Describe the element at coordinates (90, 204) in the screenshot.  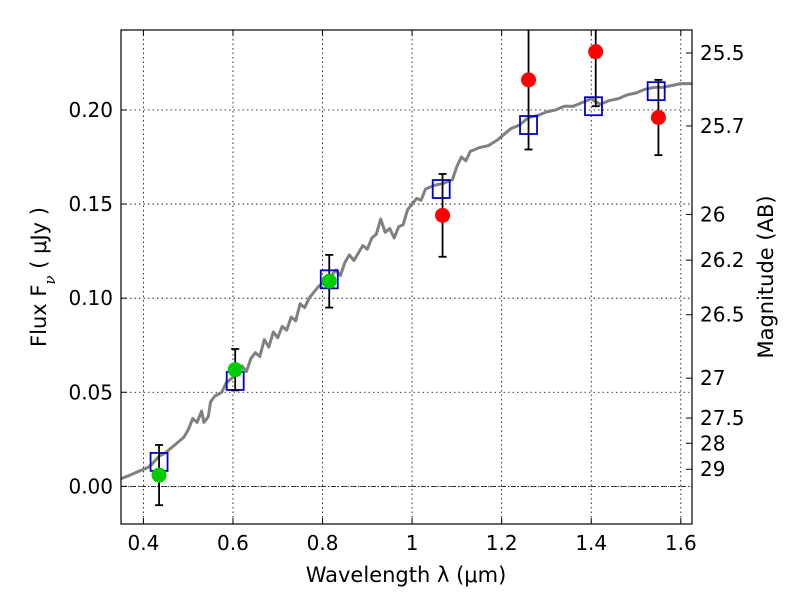
I see `y-tick-label: 0.15` at that location.